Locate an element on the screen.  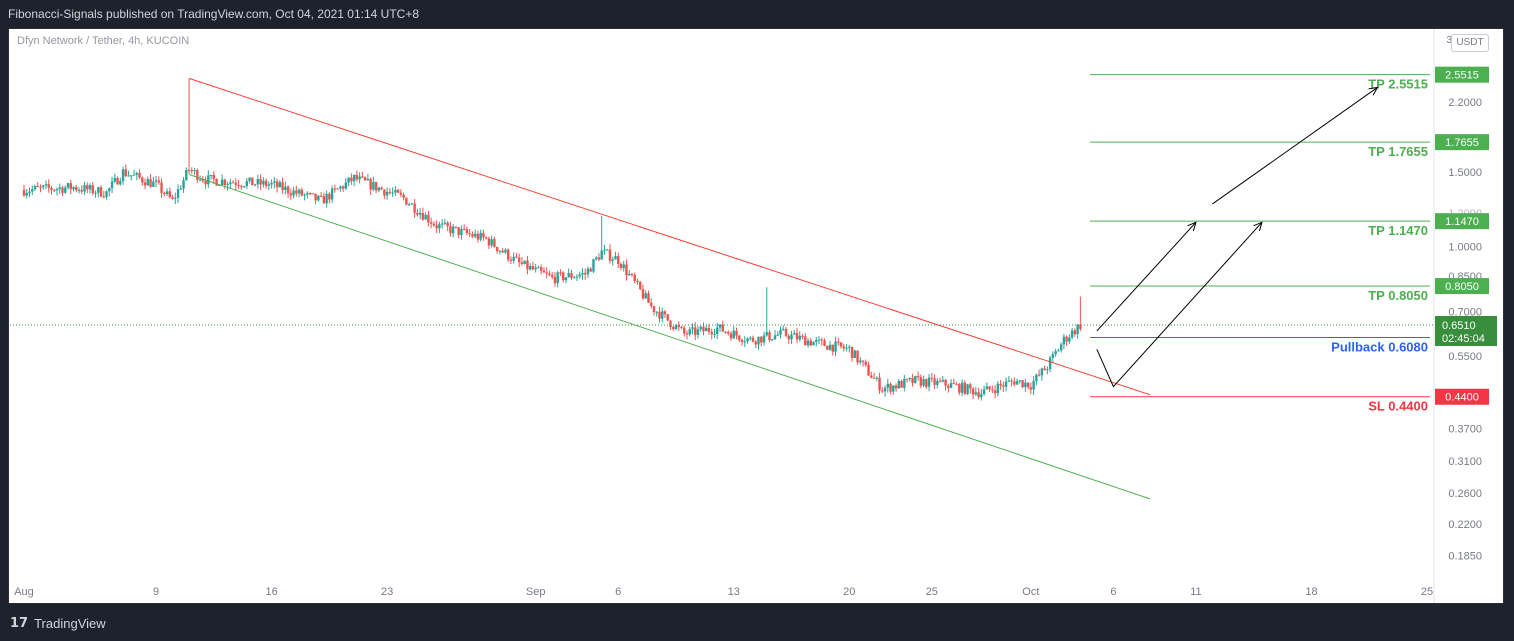
y-tick-label: 3 is located at coordinates (1449, 40).